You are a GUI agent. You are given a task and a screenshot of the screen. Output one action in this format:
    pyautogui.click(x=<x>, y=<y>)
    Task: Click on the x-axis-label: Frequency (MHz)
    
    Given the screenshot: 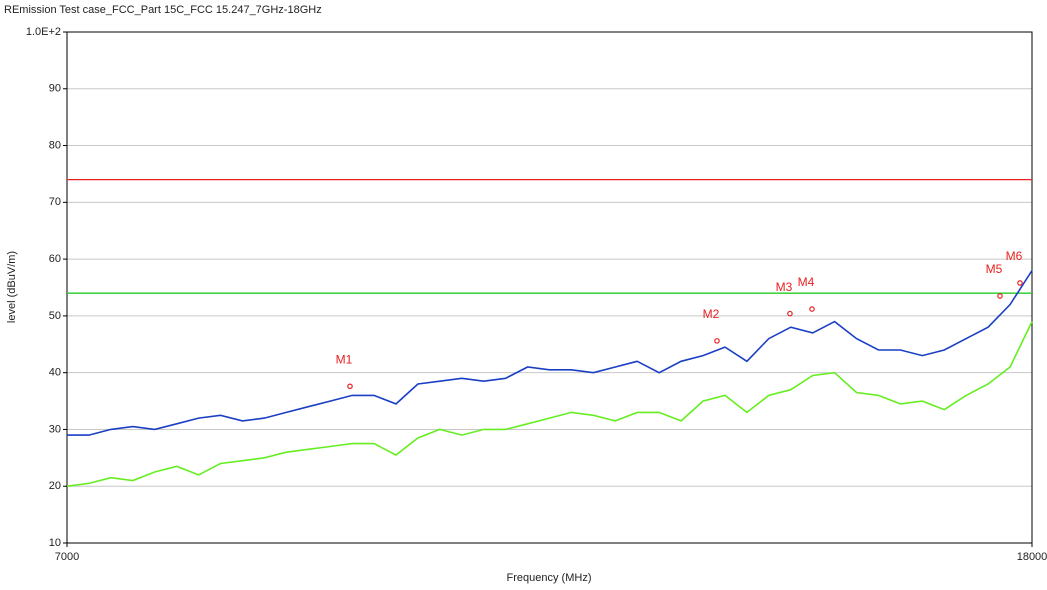 What is the action you would take?
    pyautogui.click(x=549, y=578)
    